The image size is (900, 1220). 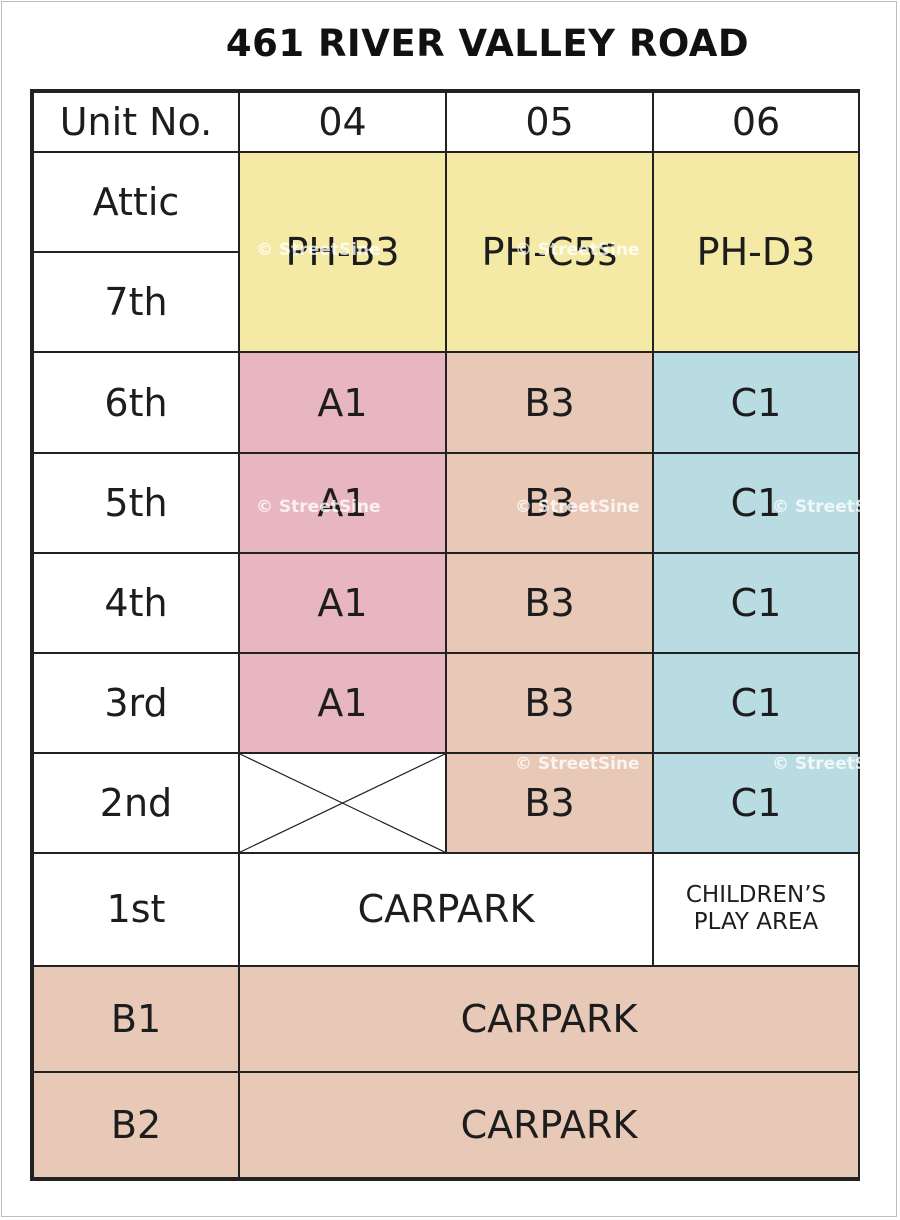 What do you see at coordinates (136, 122) in the screenshot?
I see `unit-no-header: Unit No.` at bounding box center [136, 122].